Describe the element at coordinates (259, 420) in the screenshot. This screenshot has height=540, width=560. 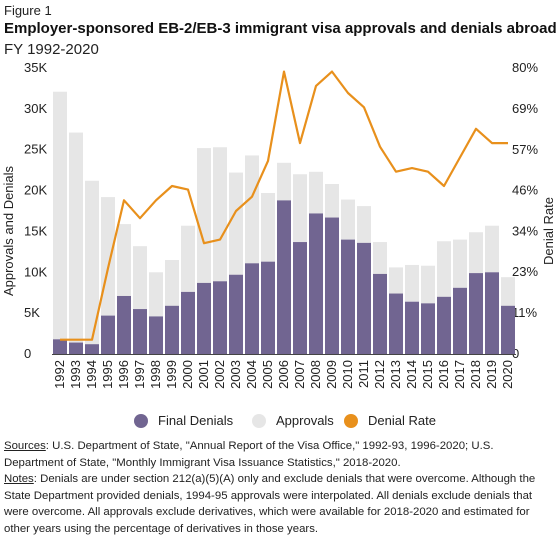
I see `legend-swatch-approvals` at that location.